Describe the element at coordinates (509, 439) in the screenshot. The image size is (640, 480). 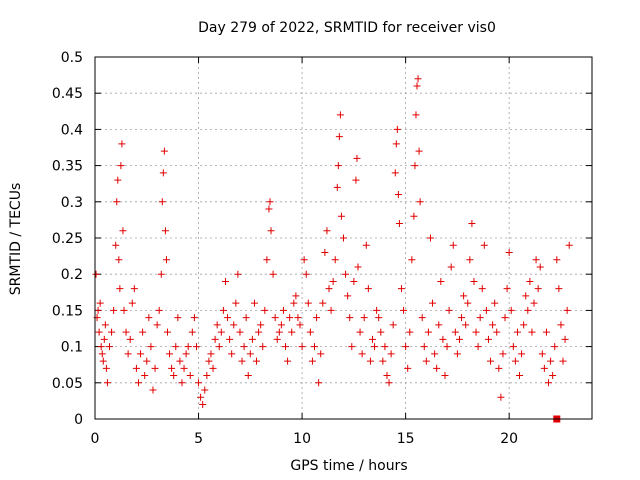
I see `x-tick-label: 20` at that location.